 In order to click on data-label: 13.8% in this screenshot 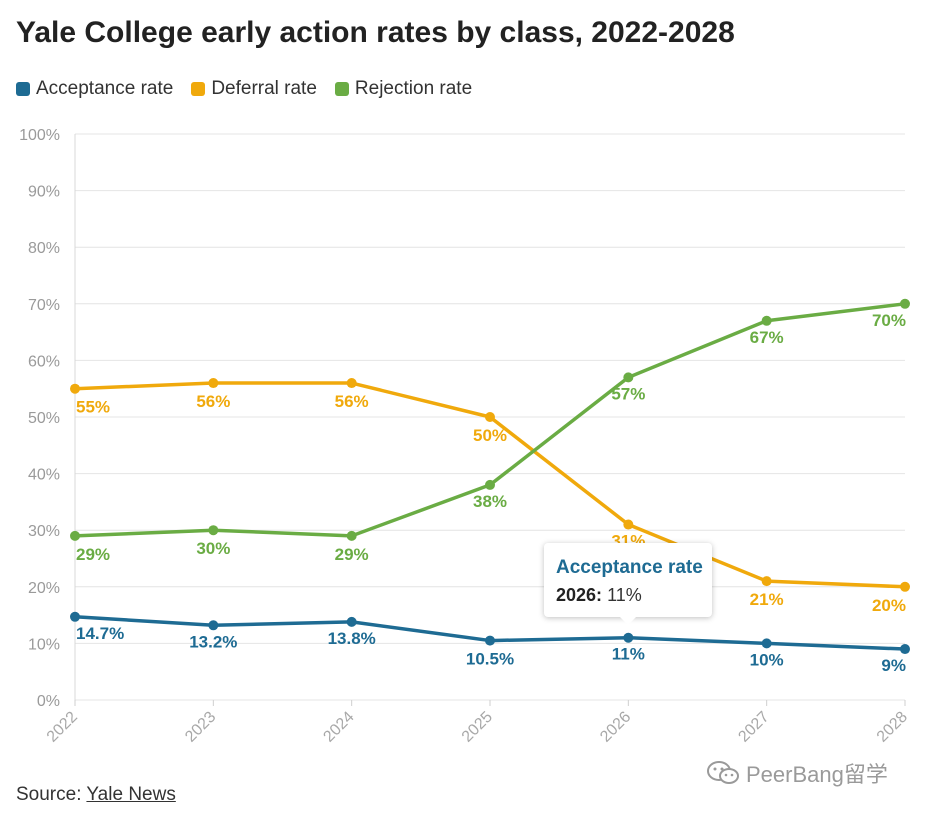, I will do `click(352, 638)`.